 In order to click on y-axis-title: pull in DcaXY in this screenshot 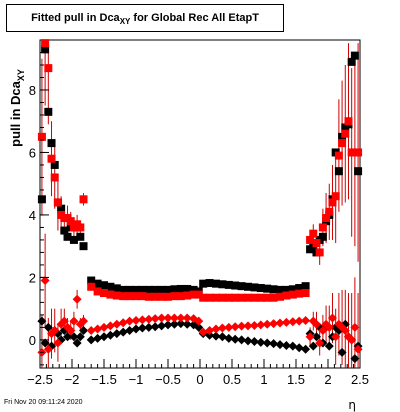, I will do `click(17, 108)`.